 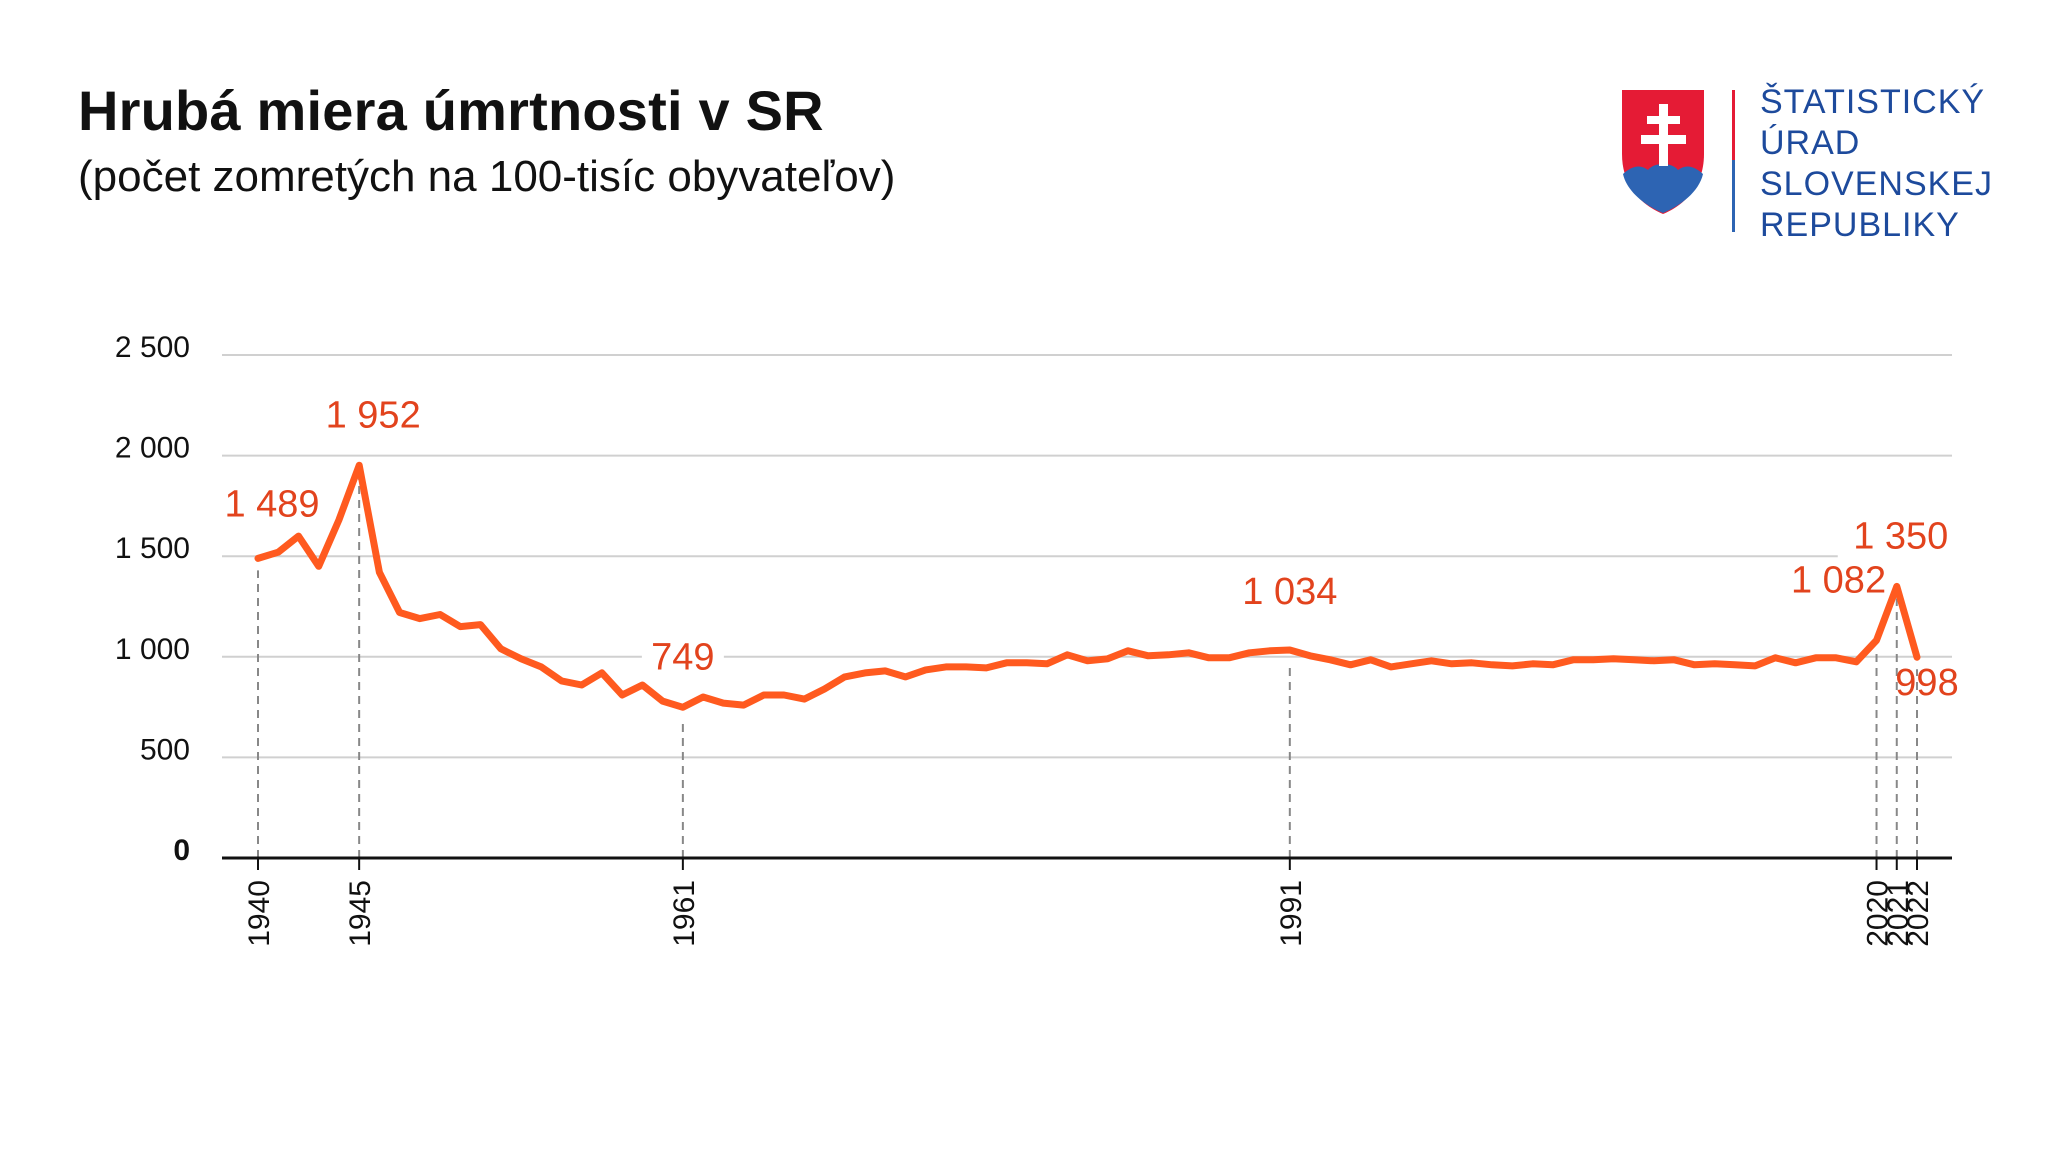 I want to click on y-tick-label: 1 000, so click(x=152, y=649).